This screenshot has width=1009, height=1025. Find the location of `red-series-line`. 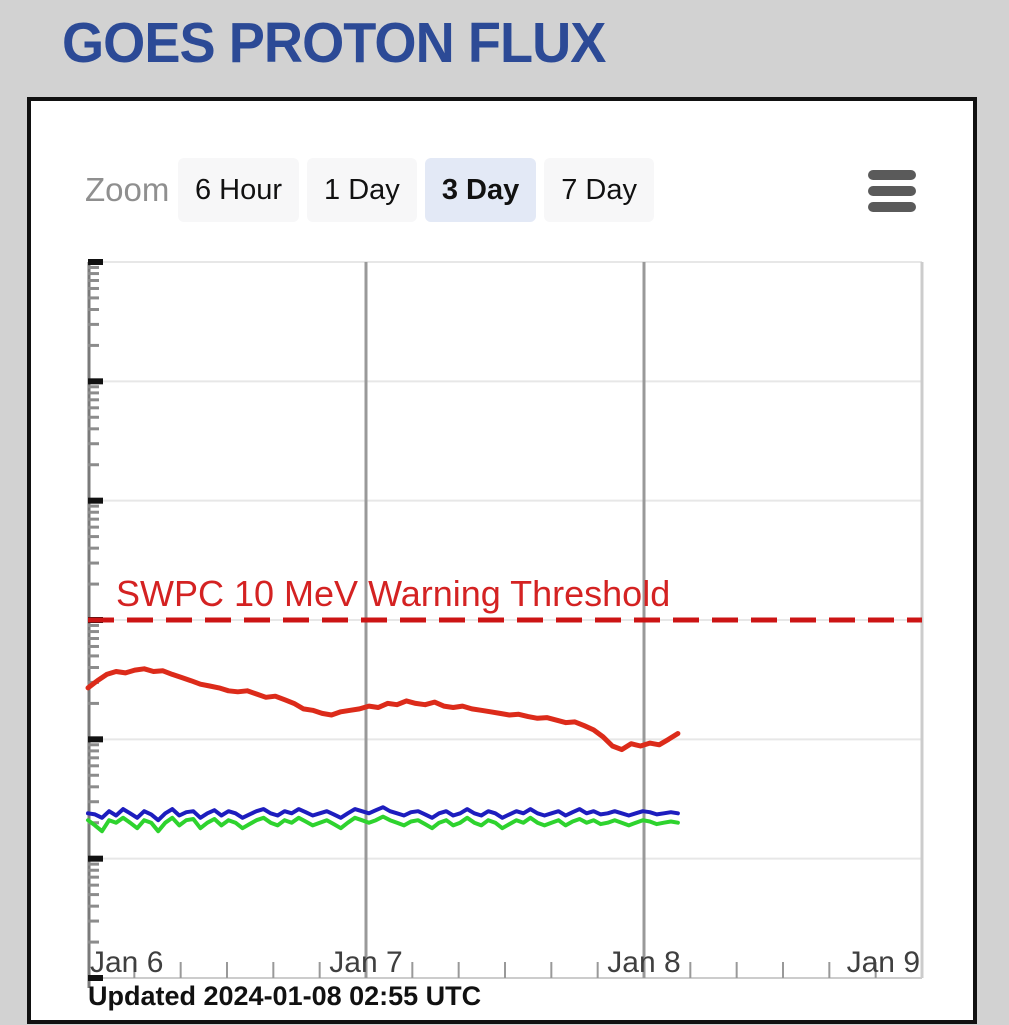

red-series-line is located at coordinates (383, 709).